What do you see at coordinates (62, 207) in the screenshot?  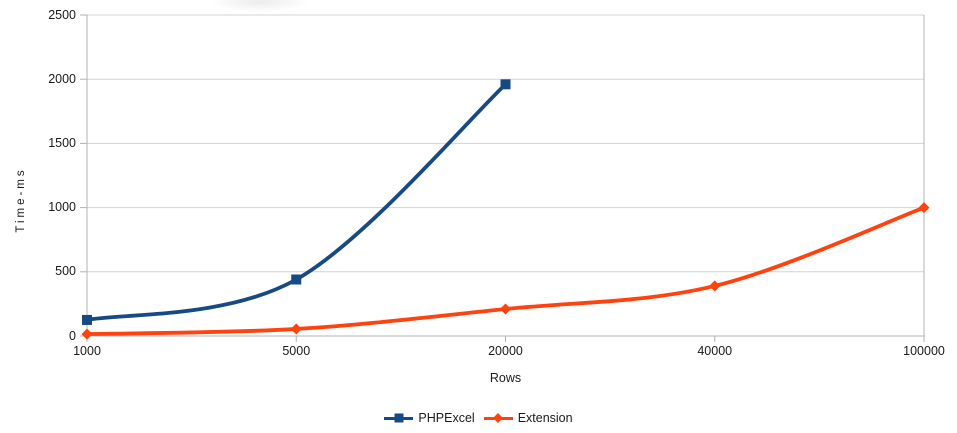 I see `y-tick-label: 1000` at bounding box center [62, 207].